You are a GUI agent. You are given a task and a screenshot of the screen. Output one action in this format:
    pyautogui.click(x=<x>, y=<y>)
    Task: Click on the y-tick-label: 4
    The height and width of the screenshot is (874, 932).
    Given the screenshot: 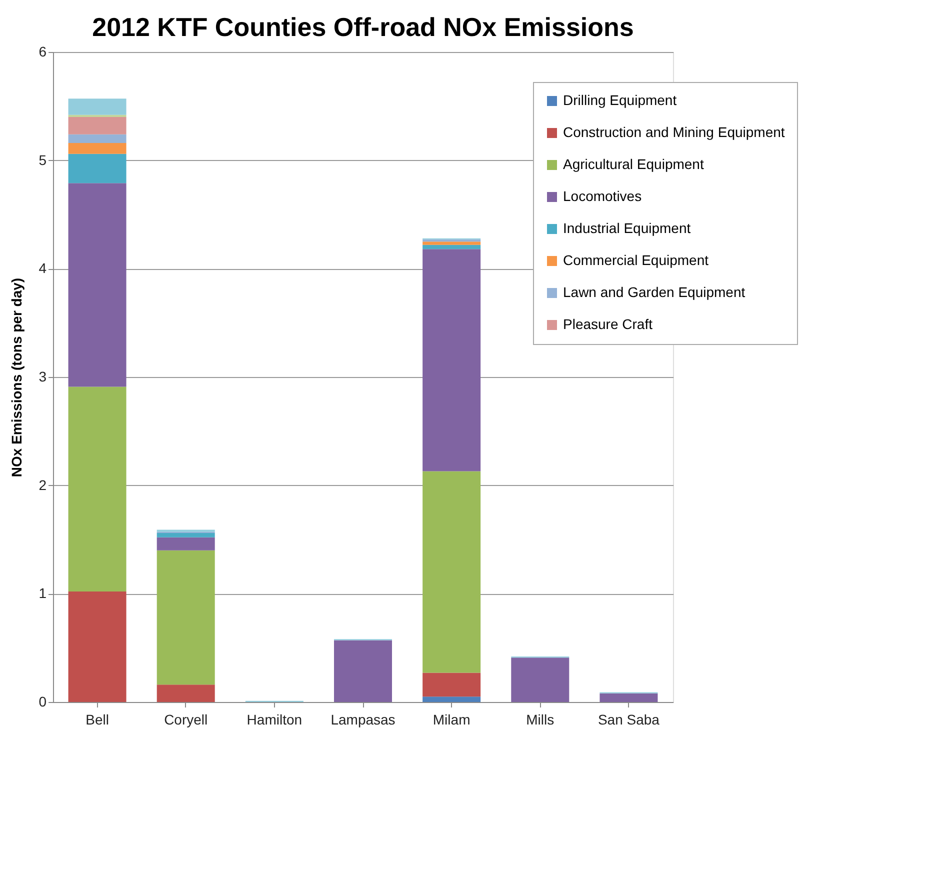 What is the action you would take?
    pyautogui.click(x=42, y=268)
    